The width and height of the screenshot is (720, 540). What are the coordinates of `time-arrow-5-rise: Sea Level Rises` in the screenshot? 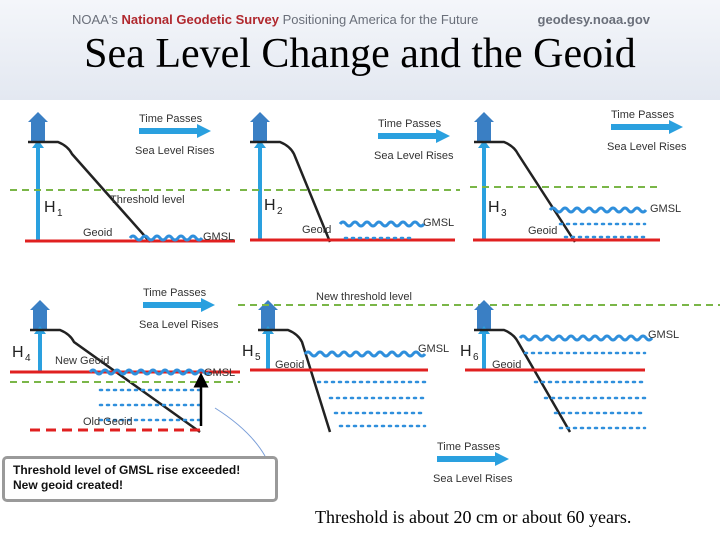 It's located at (473, 479).